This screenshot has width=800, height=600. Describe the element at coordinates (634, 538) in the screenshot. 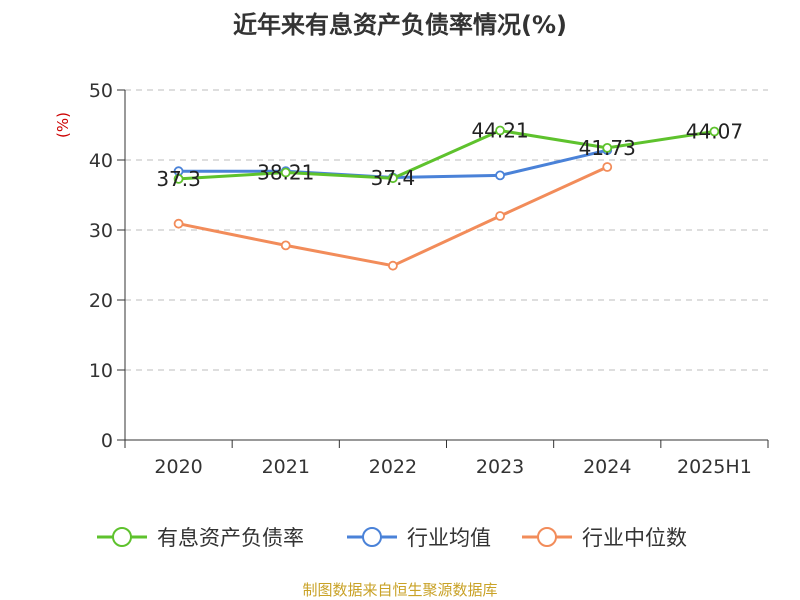

I see `legend-label: 行业中位数` at that location.